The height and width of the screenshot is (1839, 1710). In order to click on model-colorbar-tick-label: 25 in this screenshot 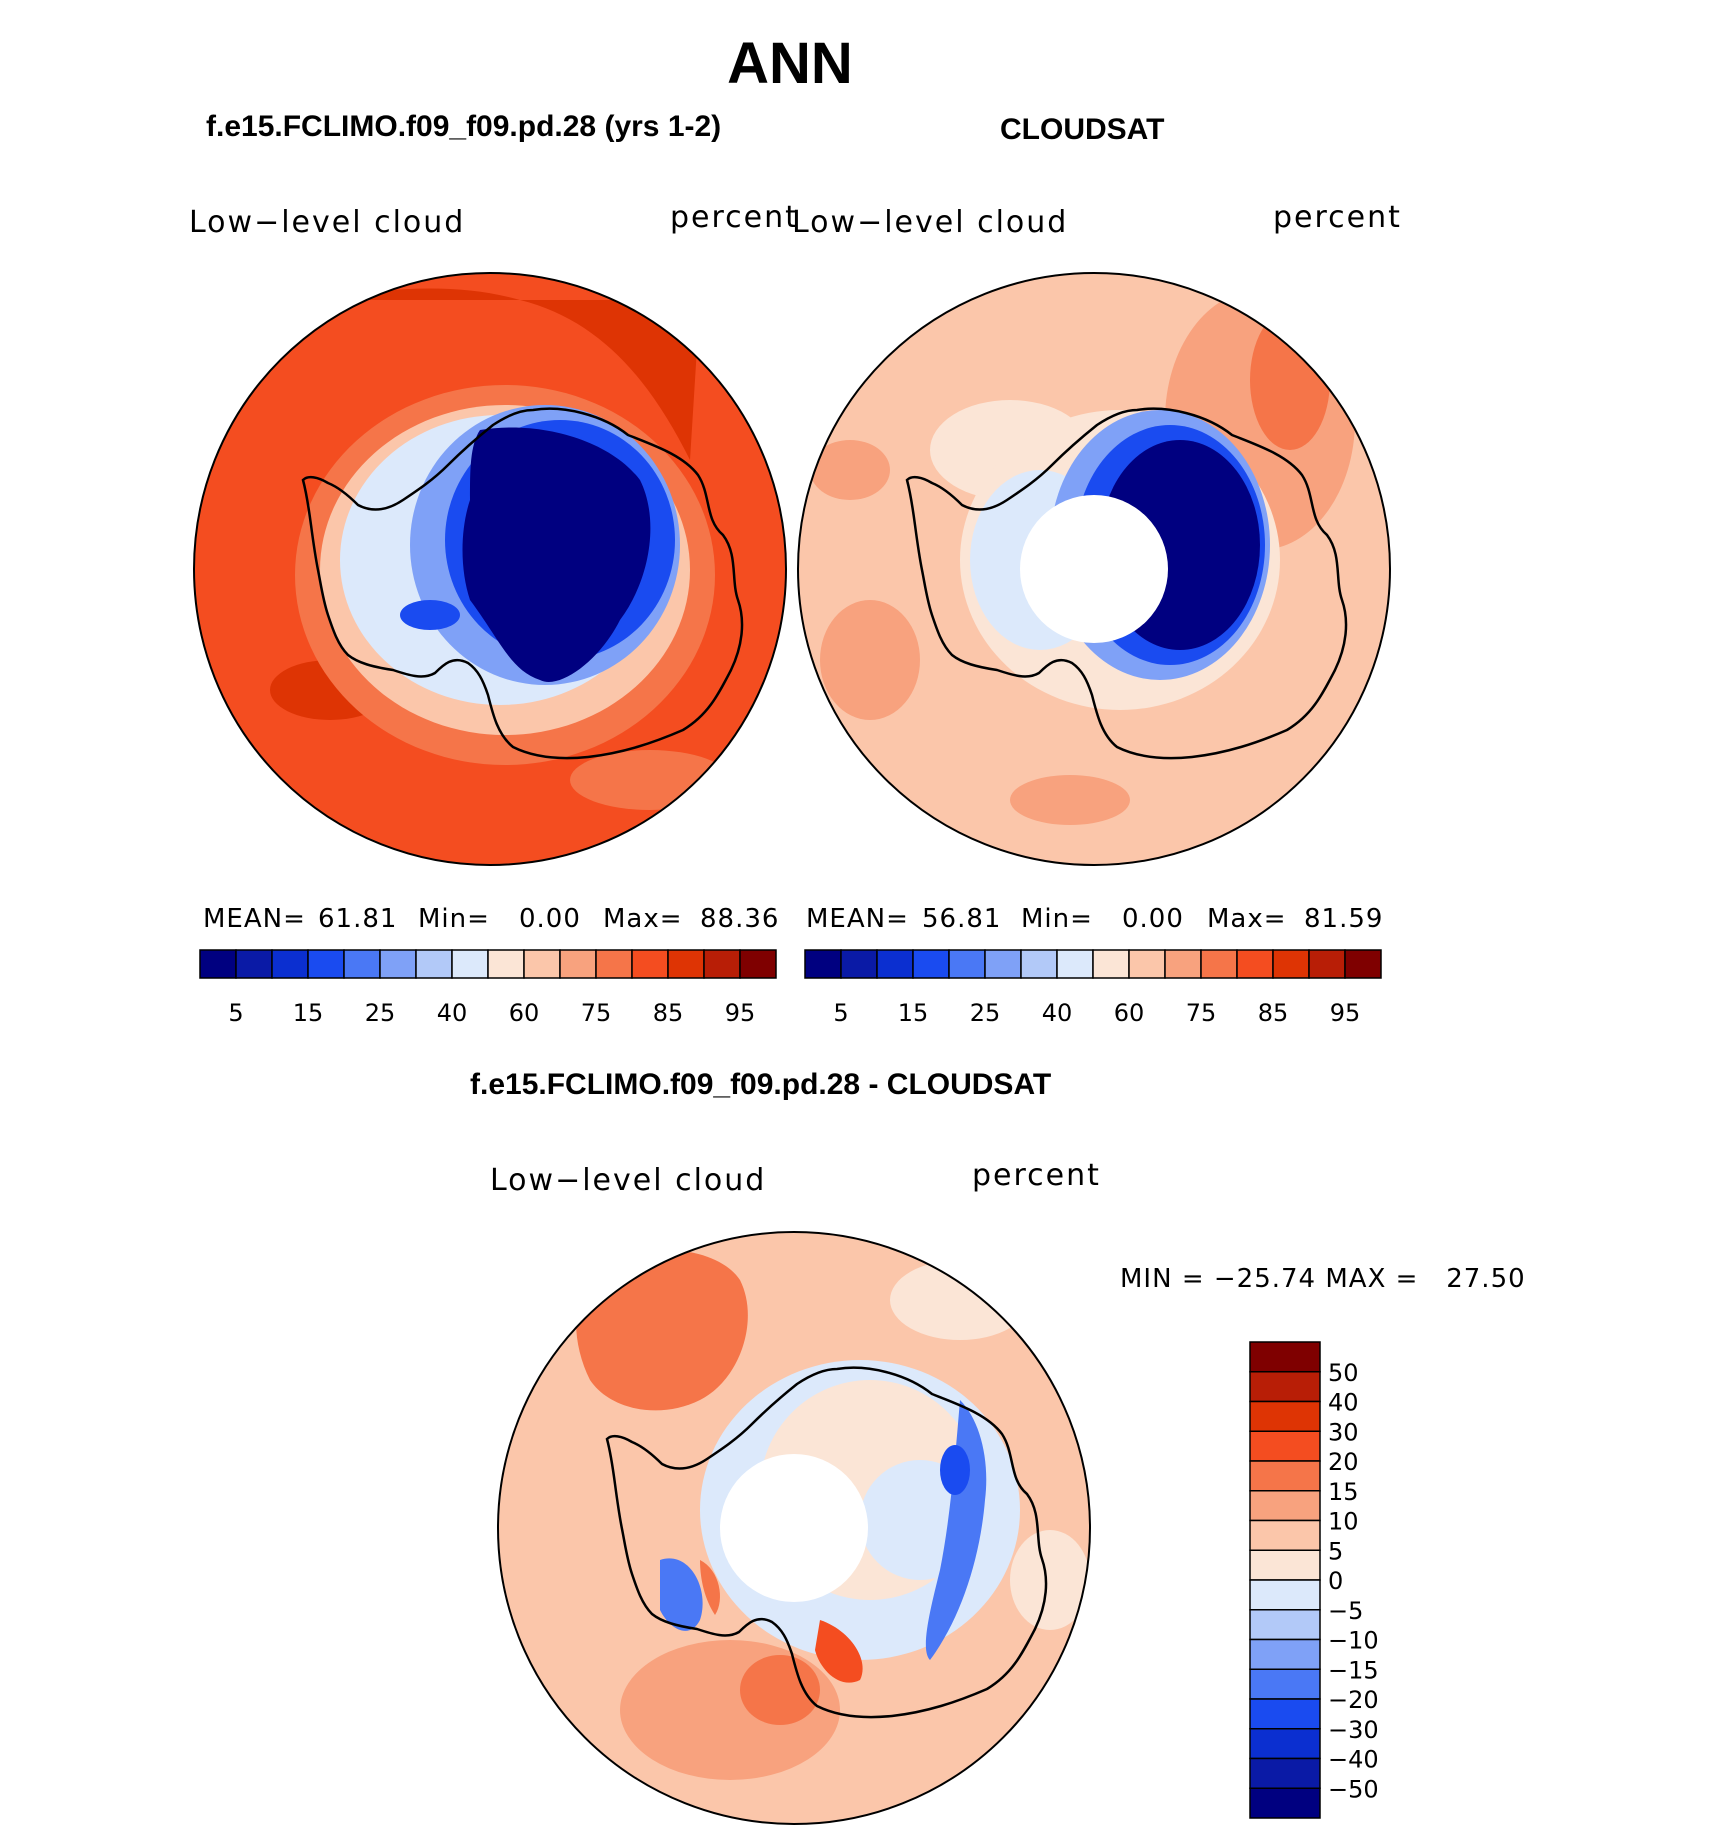, I will do `click(380, 1013)`.